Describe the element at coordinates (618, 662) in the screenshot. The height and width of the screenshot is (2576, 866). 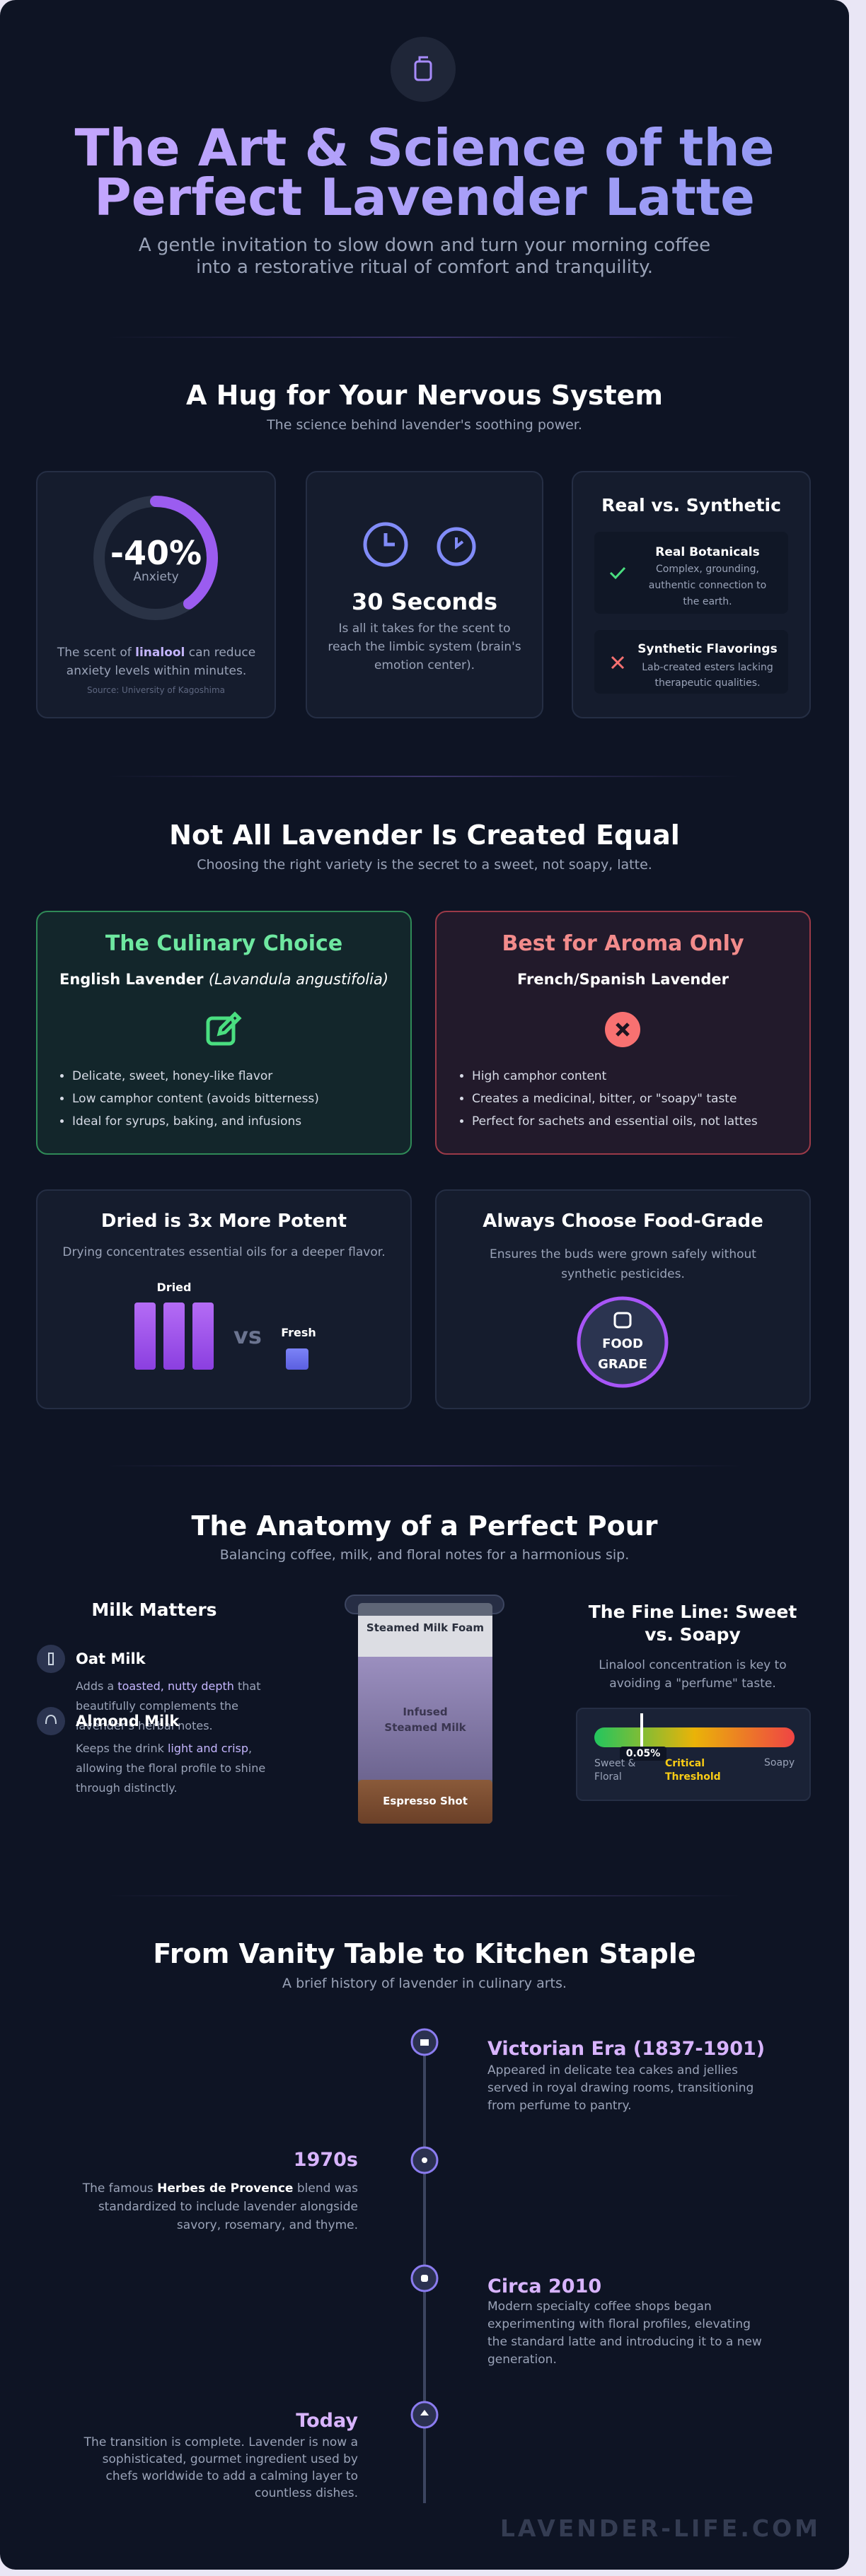
I see `x-icon` at that location.